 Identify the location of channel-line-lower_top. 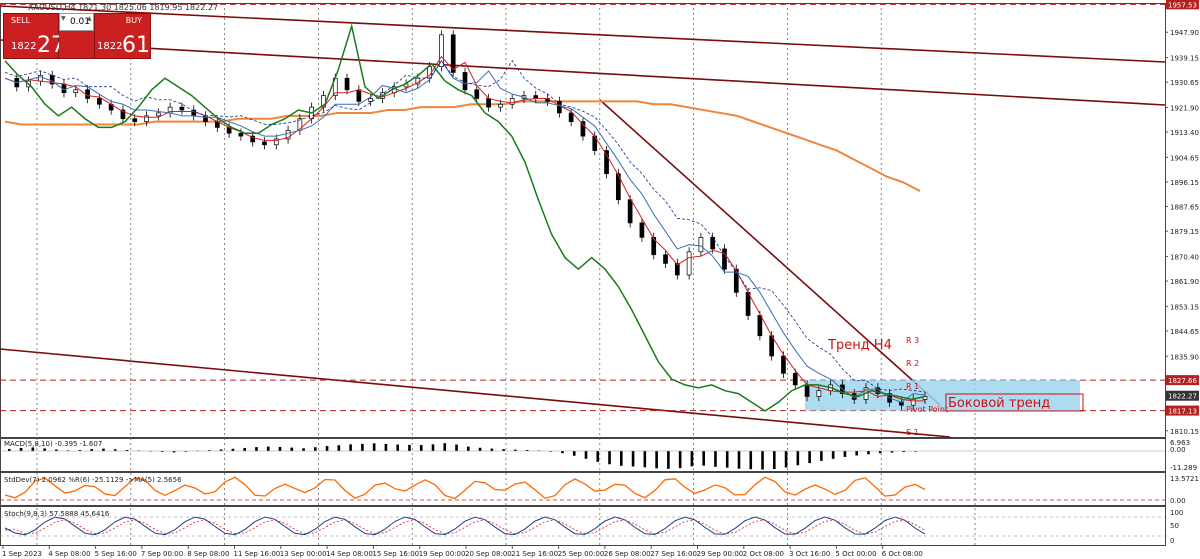
(583, 72).